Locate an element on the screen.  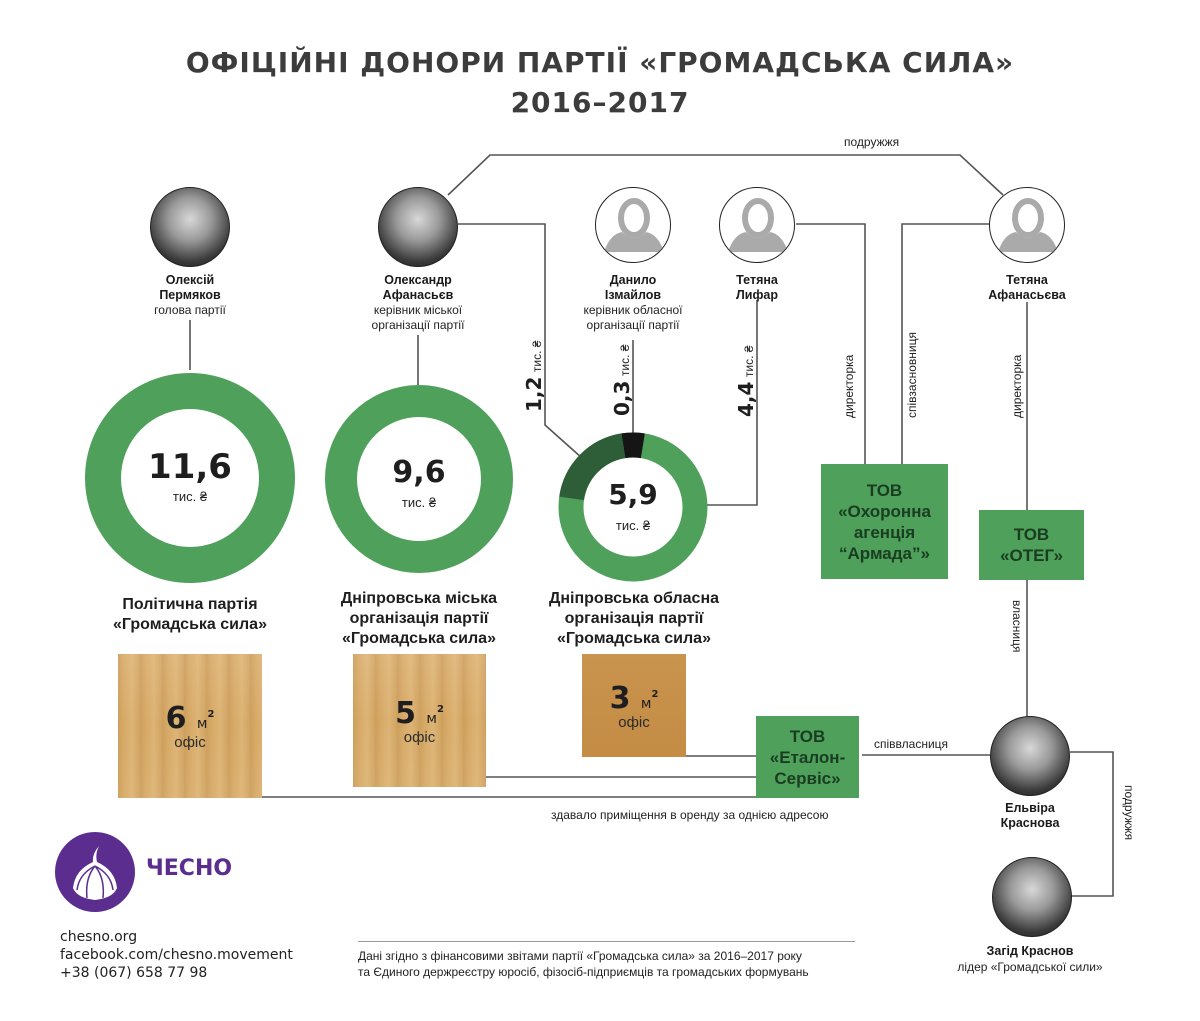
first-name: Данило is located at coordinates (633, 280).